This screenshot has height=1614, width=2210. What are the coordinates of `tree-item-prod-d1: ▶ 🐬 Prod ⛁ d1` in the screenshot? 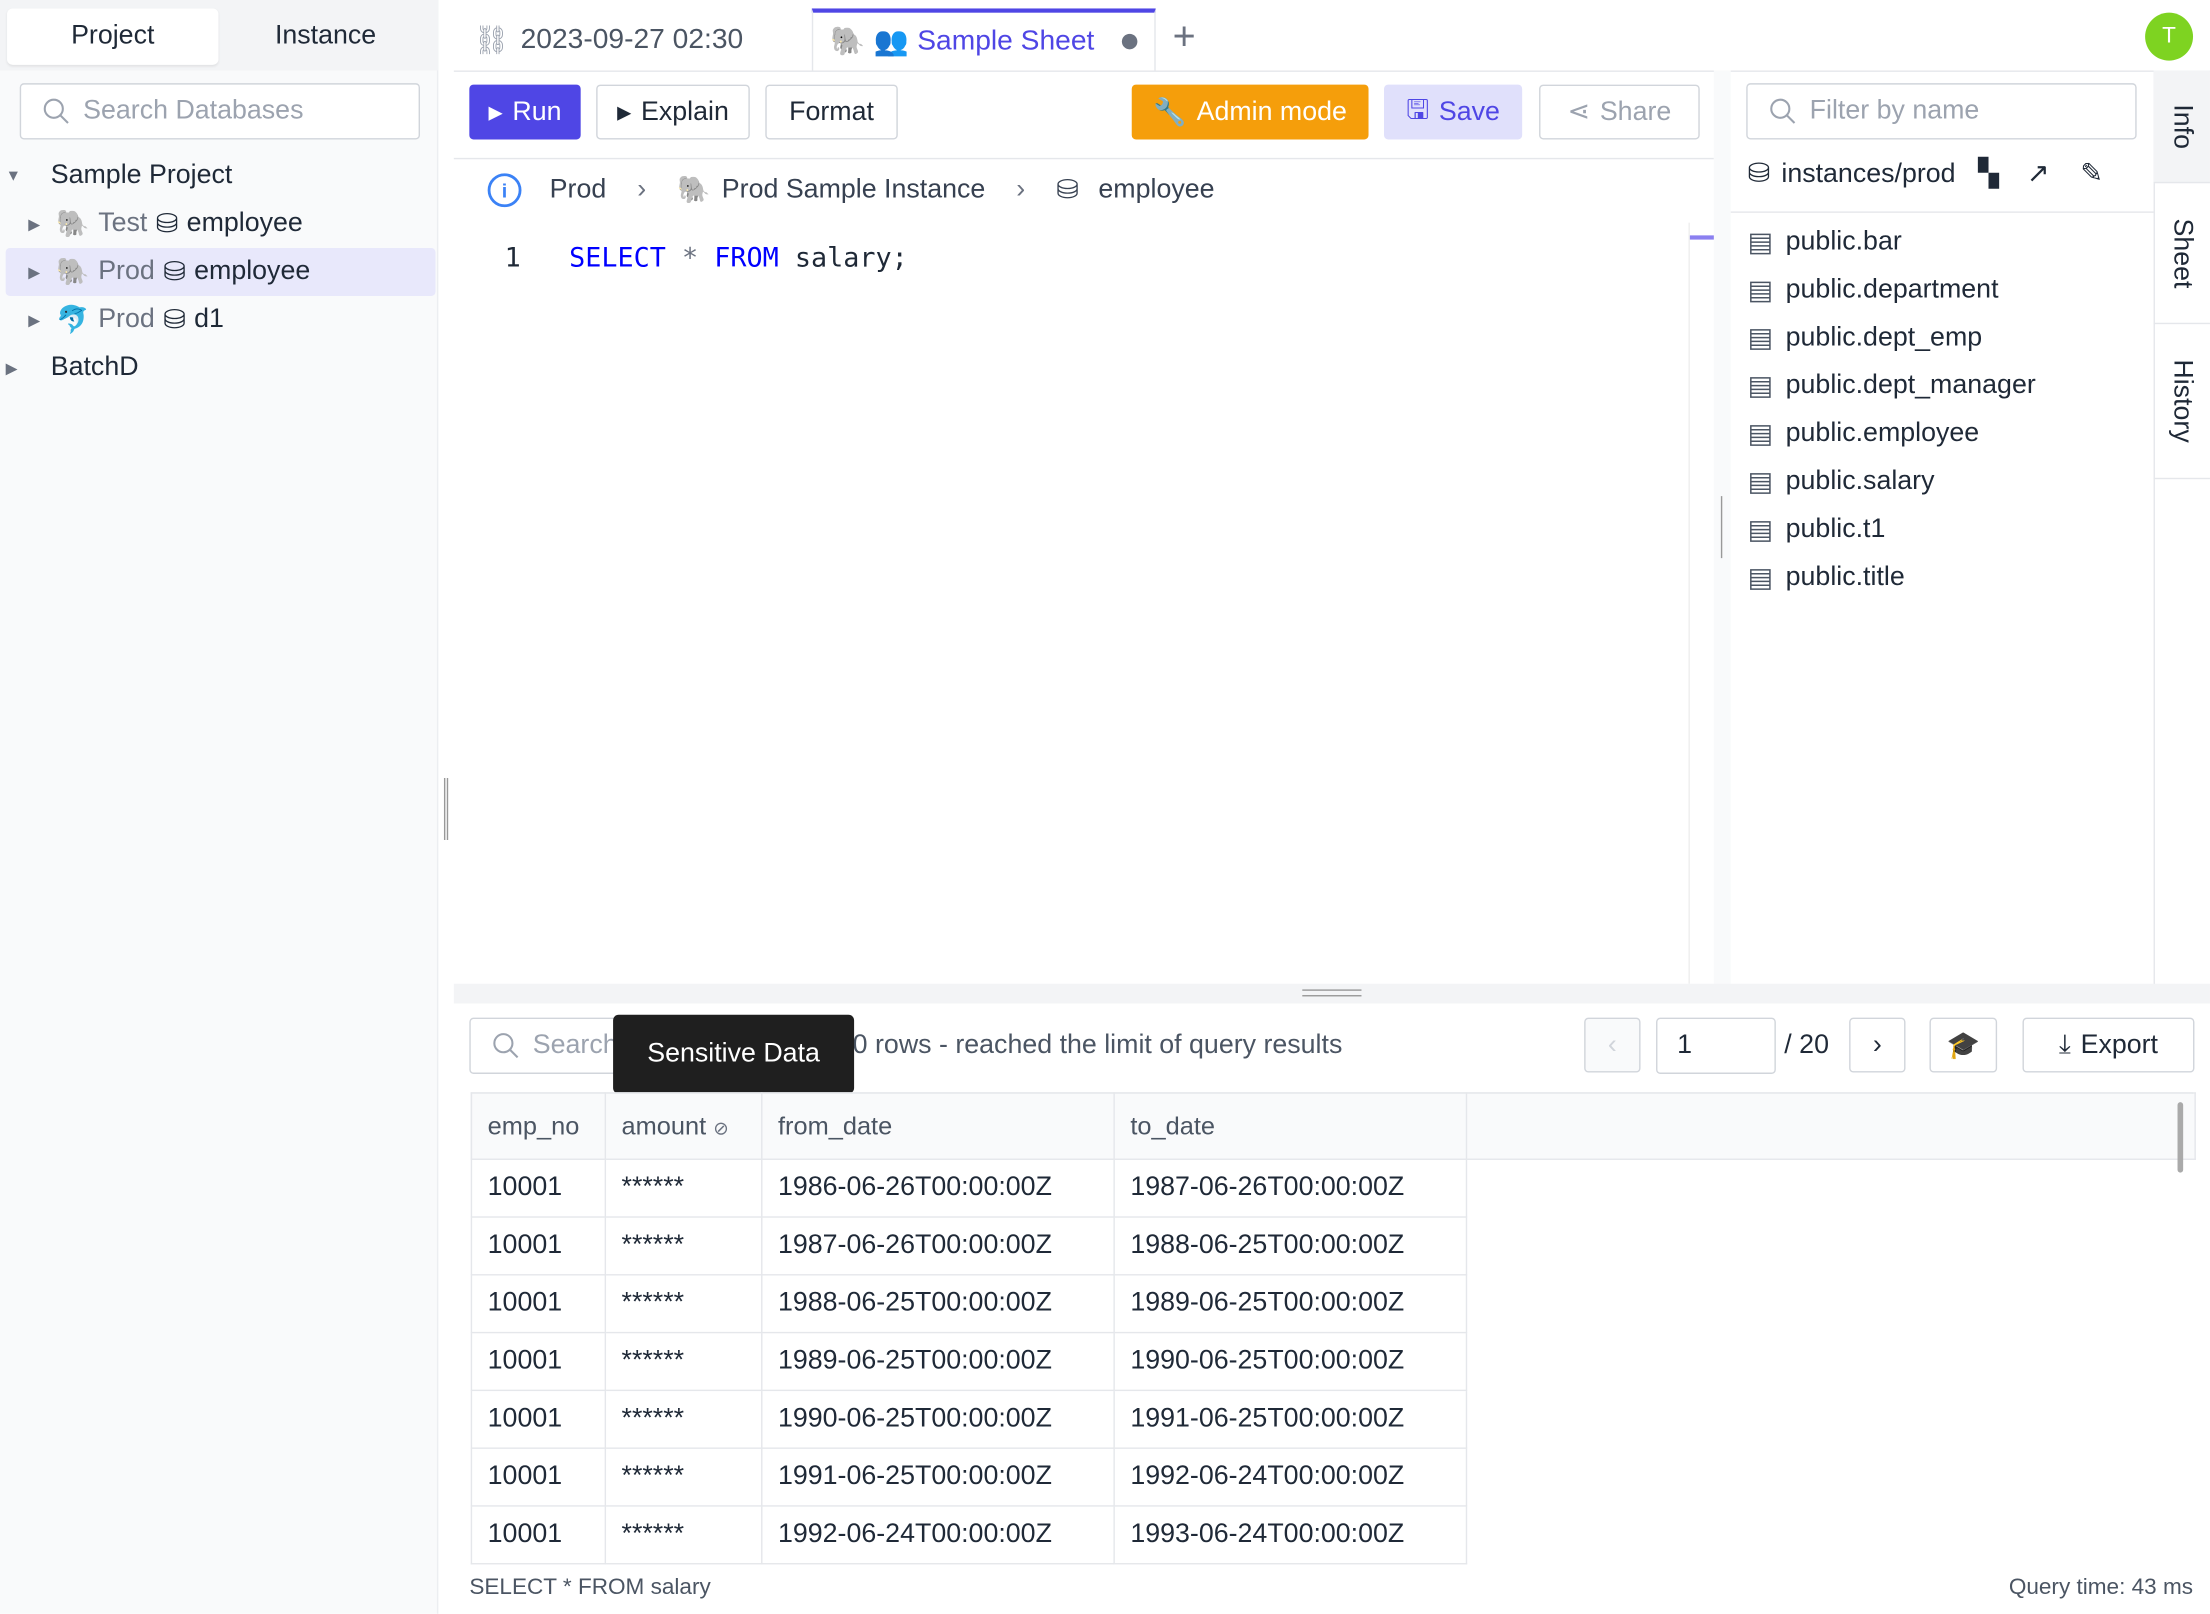 It's located at (221, 320).